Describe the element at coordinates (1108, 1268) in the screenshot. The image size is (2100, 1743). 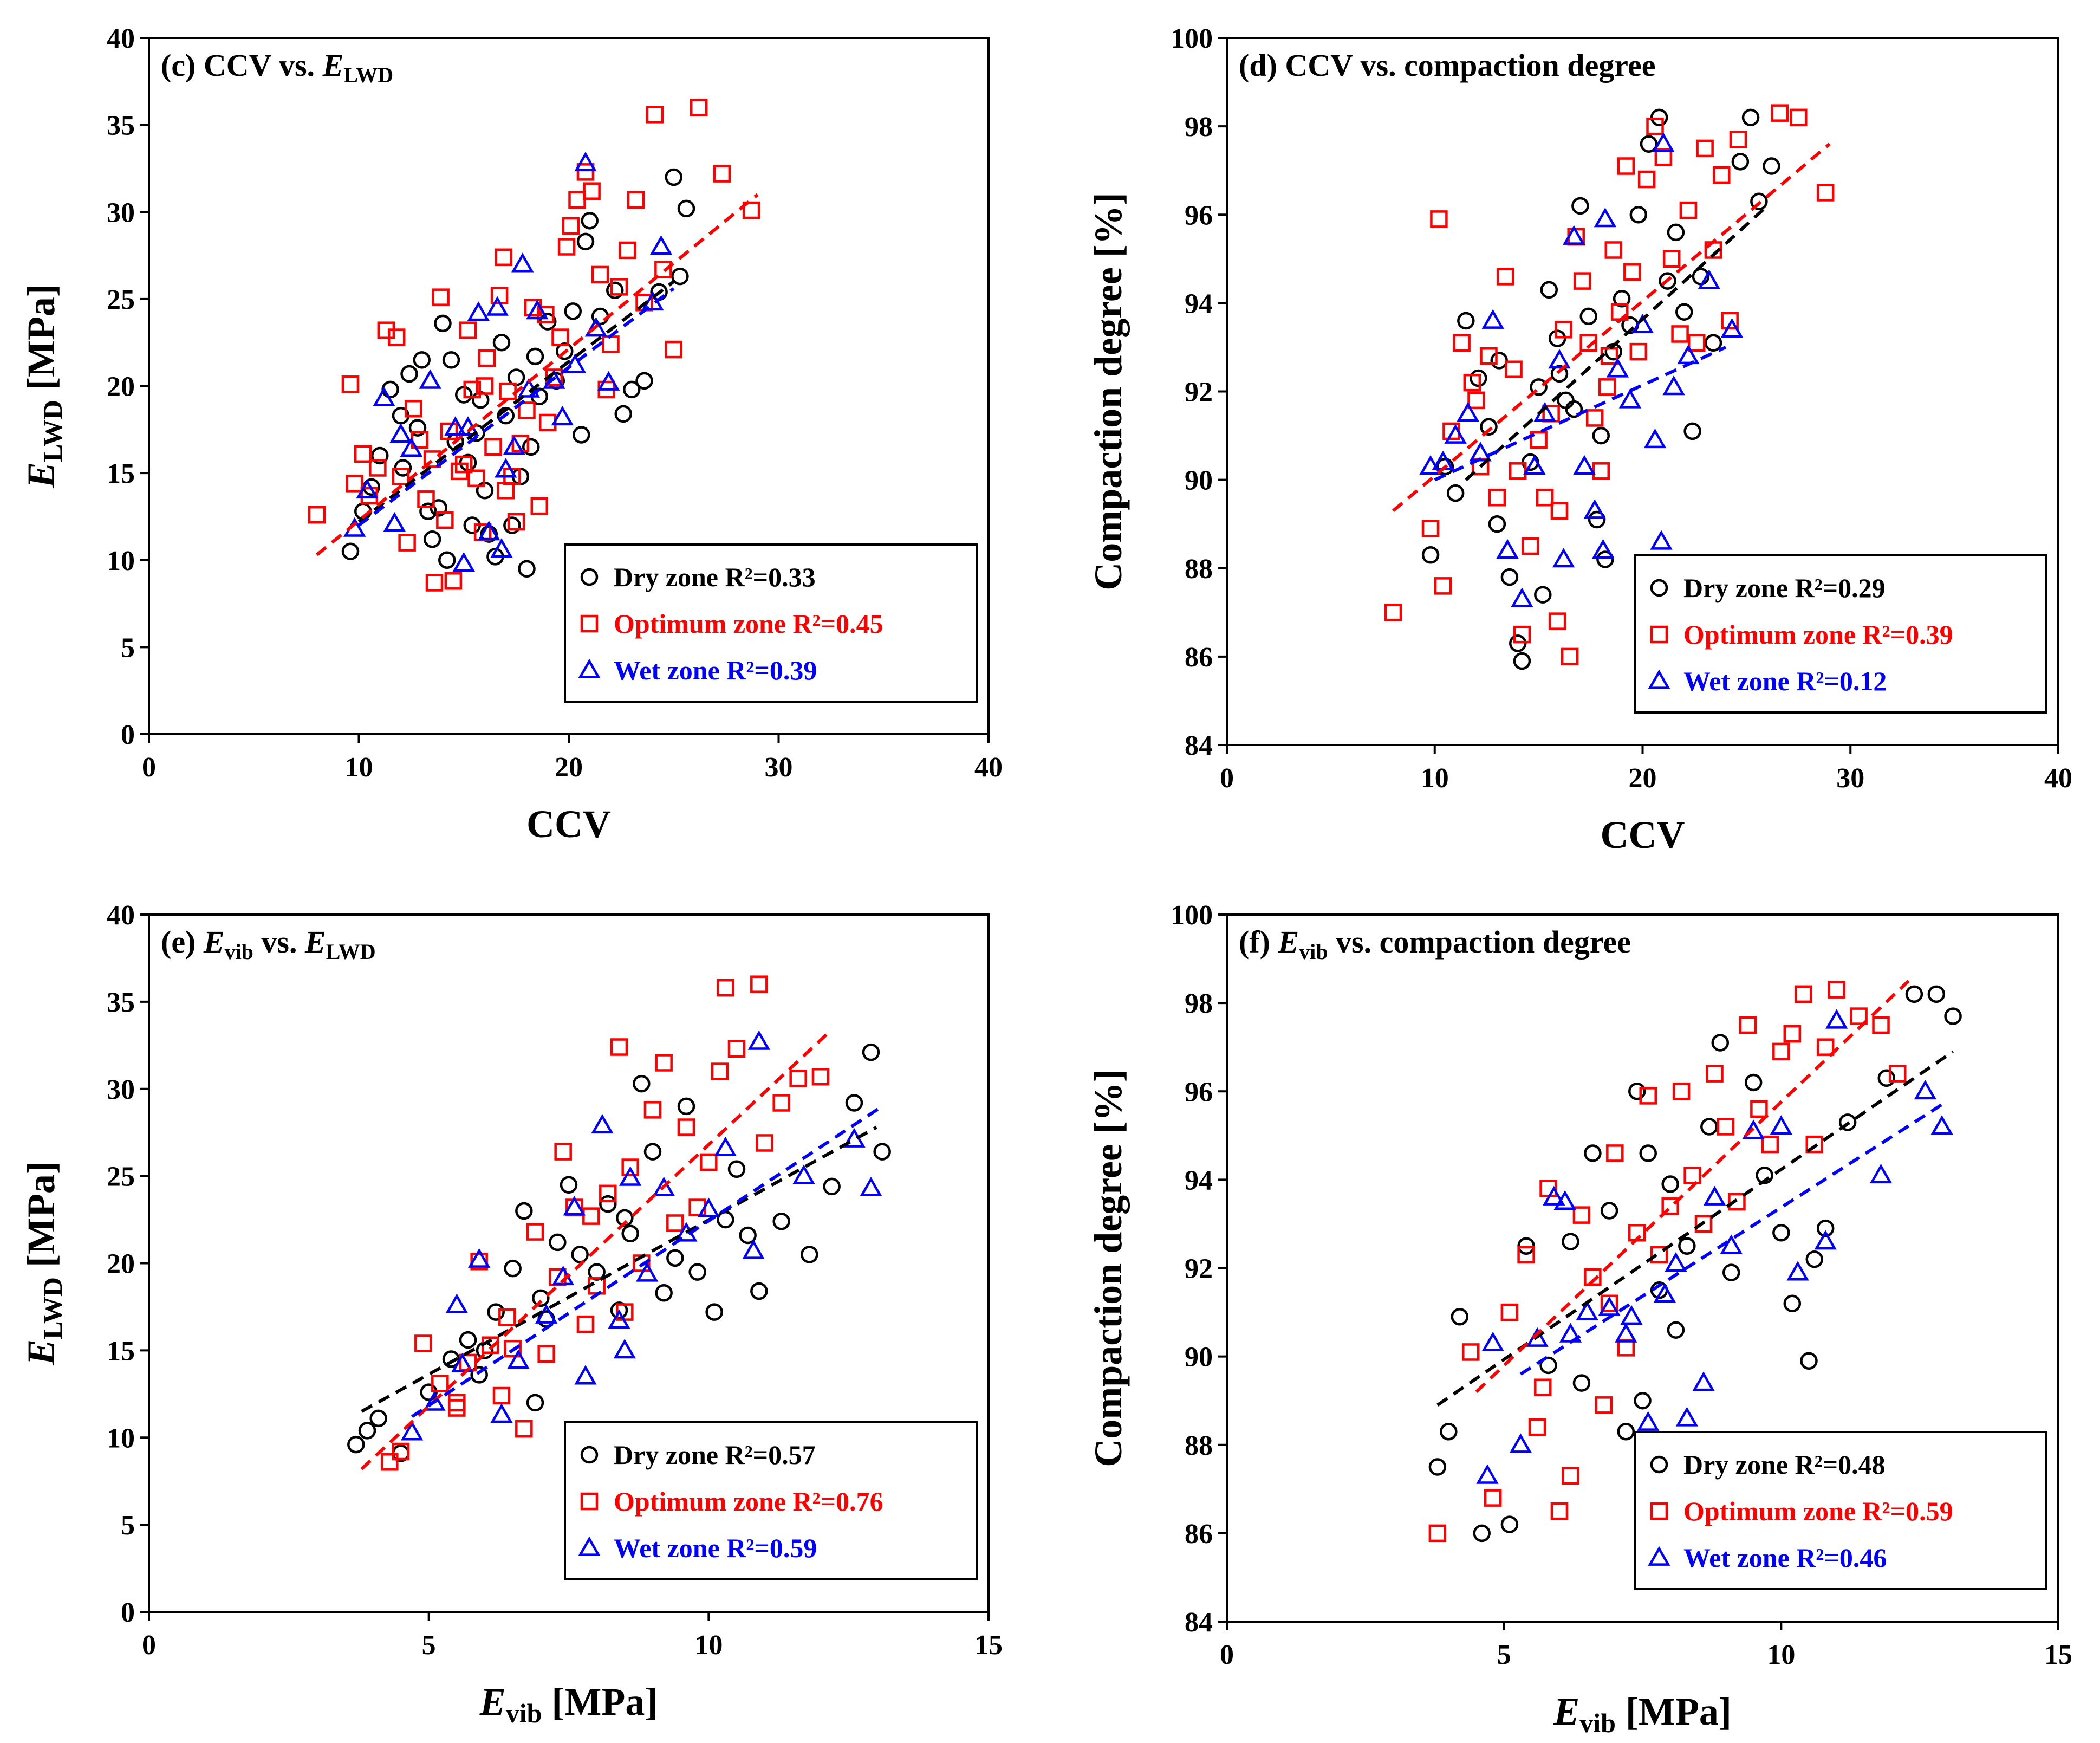
I see `y-axis-title: Compaction degree [%]` at that location.